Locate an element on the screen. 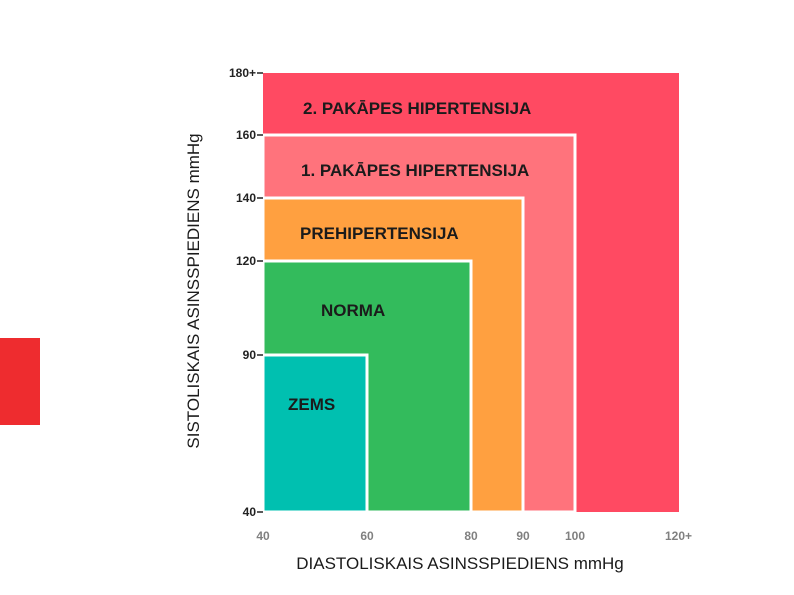 Image resolution: width=794 pixels, height=595 pixels. zone-label-4: NORMA is located at coordinates (353, 310).